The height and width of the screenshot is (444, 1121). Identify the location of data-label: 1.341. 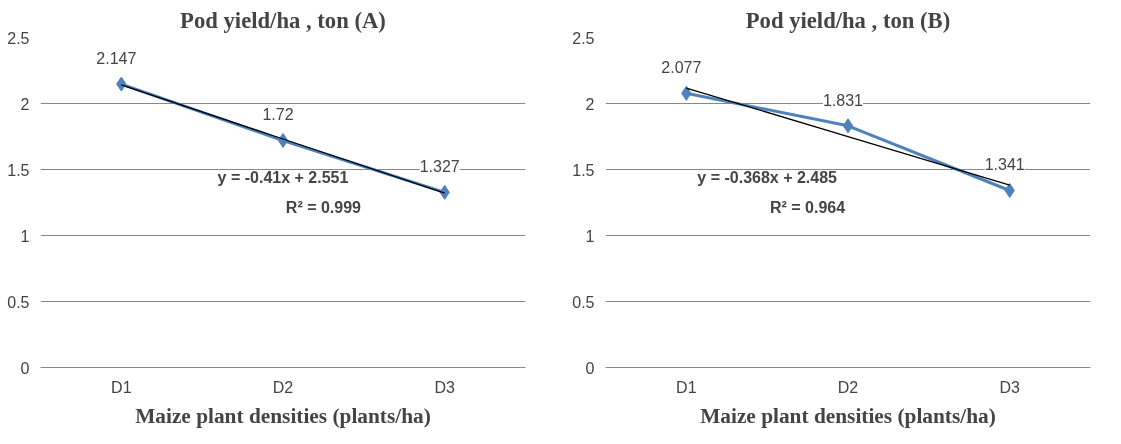
(1004, 165).